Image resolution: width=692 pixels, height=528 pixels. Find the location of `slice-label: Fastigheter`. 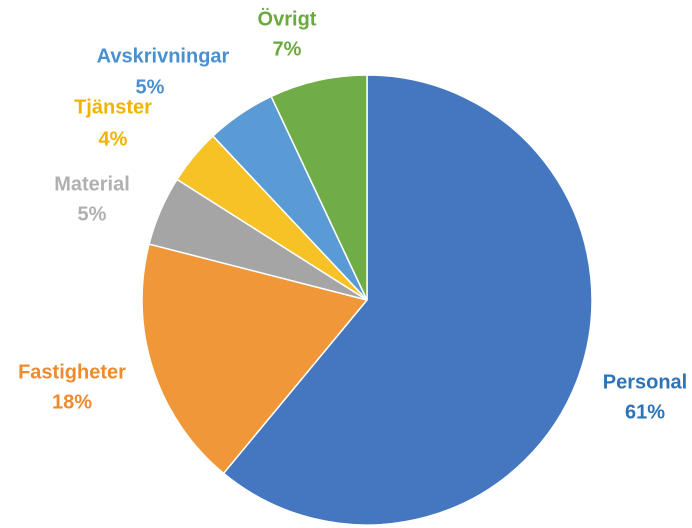

slice-label: Fastigheter is located at coordinates (72, 372).